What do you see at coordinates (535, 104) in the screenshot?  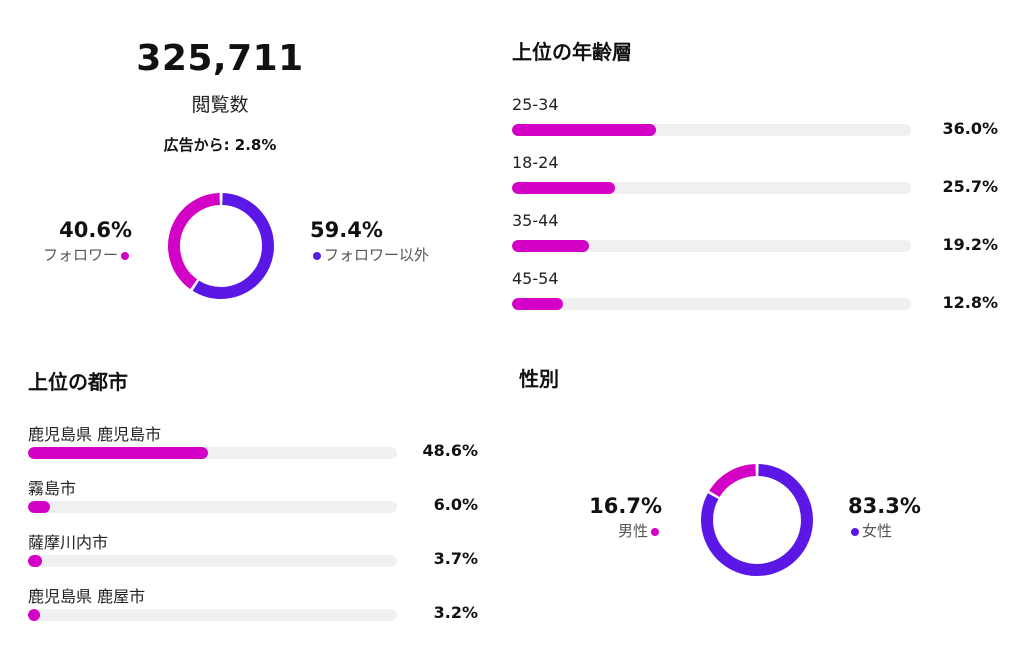 I see `age-bar-label: 25-34` at bounding box center [535, 104].